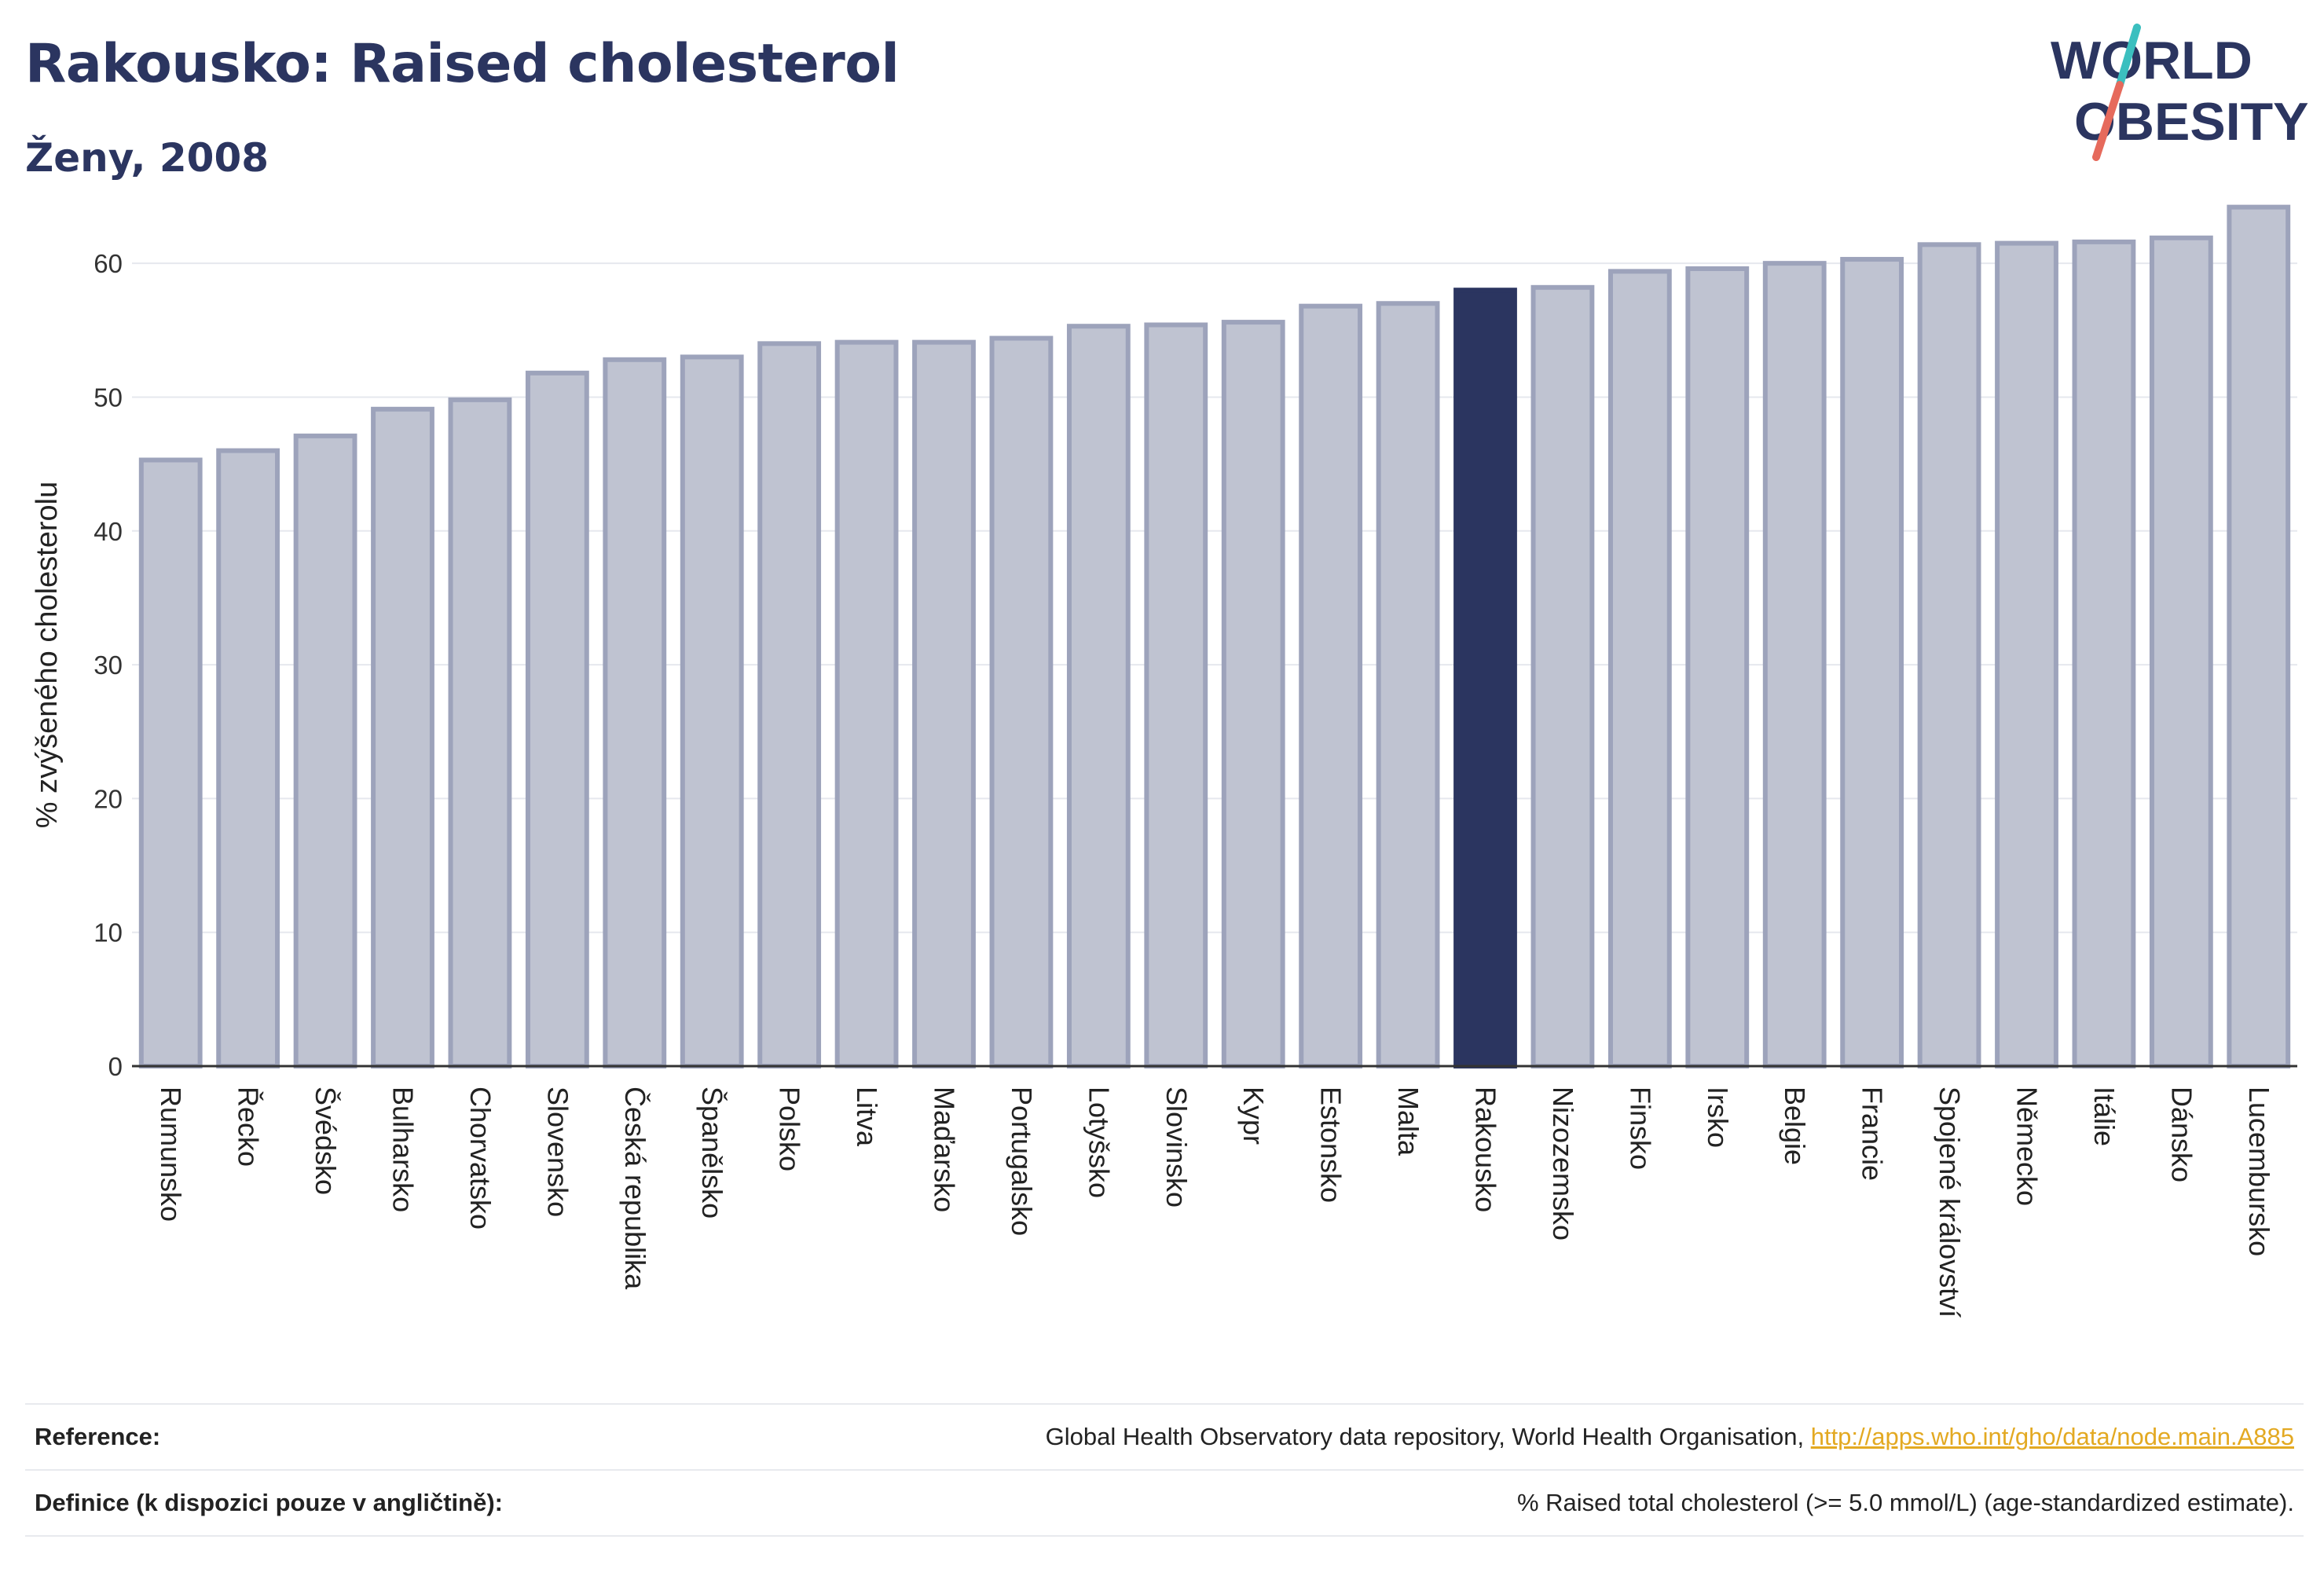 The image size is (2324, 1576). Describe the element at coordinates (480, 1158) in the screenshot. I see `x-tick-label: Chorvatsko` at that location.